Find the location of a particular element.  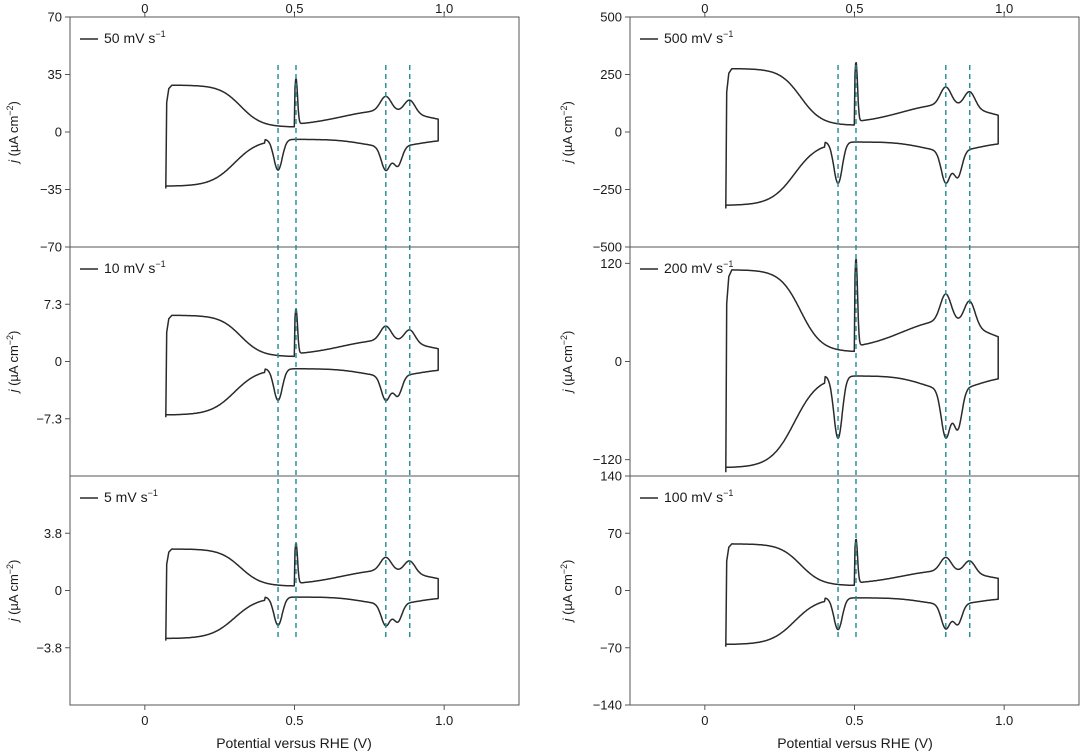

legend-label: 200 mV s−1 is located at coordinates (698, 267).